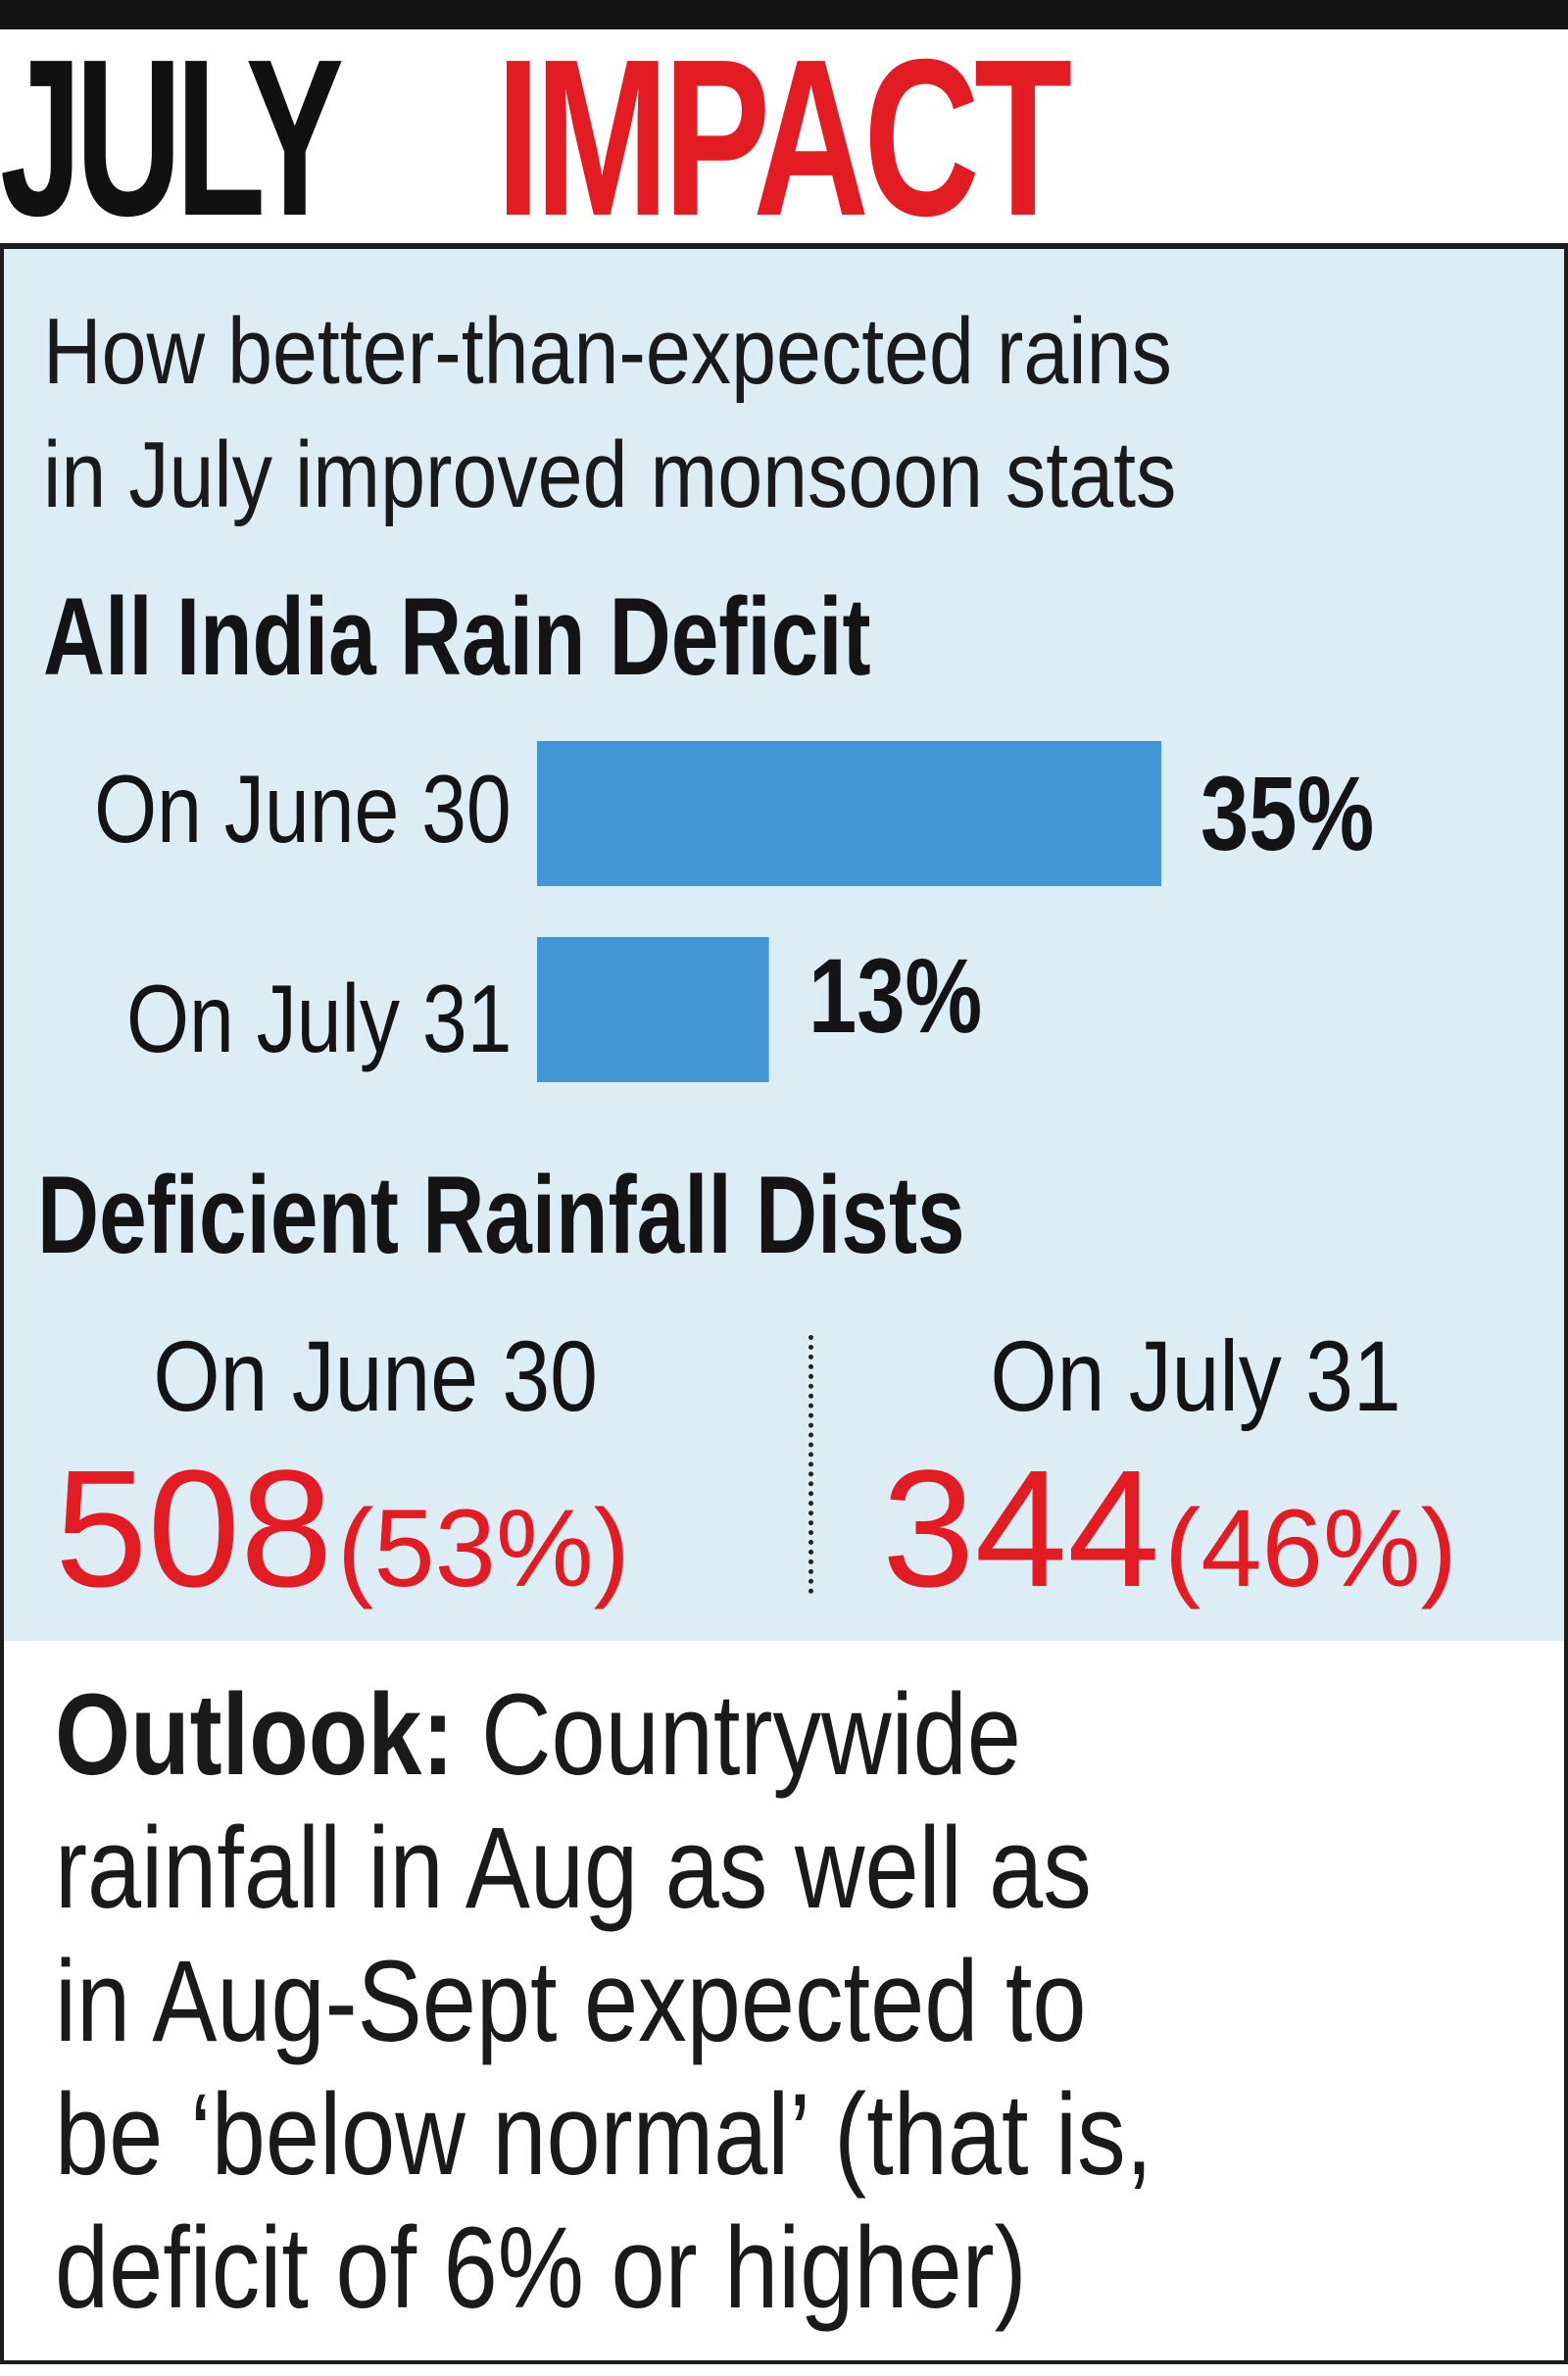 The width and height of the screenshot is (1568, 2376). What do you see at coordinates (255, 1735) in the screenshot?
I see `outlook-label: Outlook:` at bounding box center [255, 1735].